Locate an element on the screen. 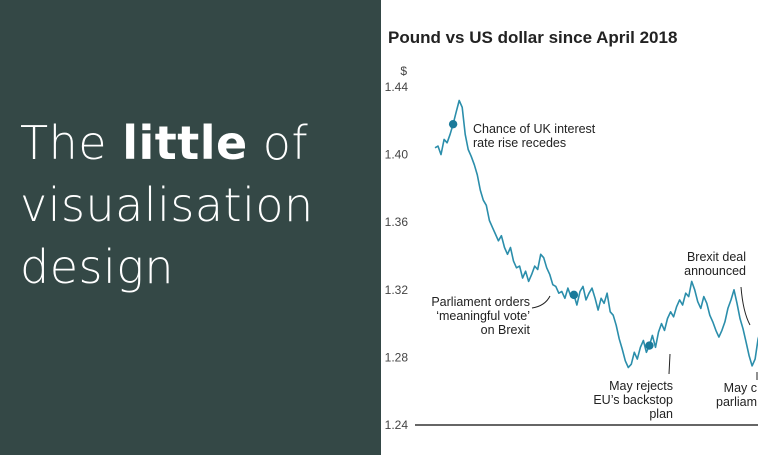 This screenshot has width=758, height=455. y-tick-label: 1.40 is located at coordinates (397, 155).